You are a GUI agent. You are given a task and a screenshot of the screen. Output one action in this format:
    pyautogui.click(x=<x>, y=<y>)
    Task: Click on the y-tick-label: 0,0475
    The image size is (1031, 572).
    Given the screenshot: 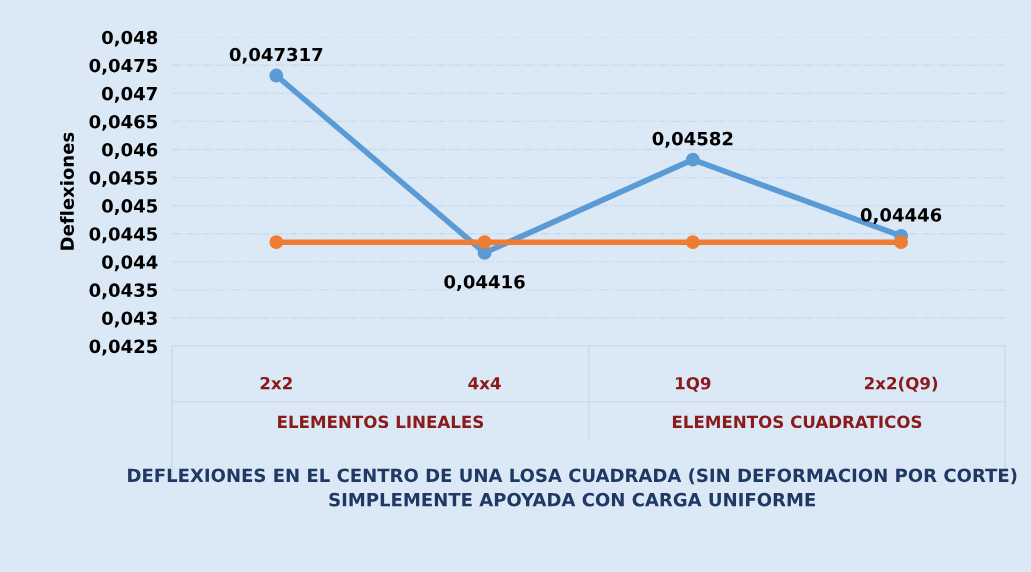 What is the action you would take?
    pyautogui.click(x=123, y=66)
    